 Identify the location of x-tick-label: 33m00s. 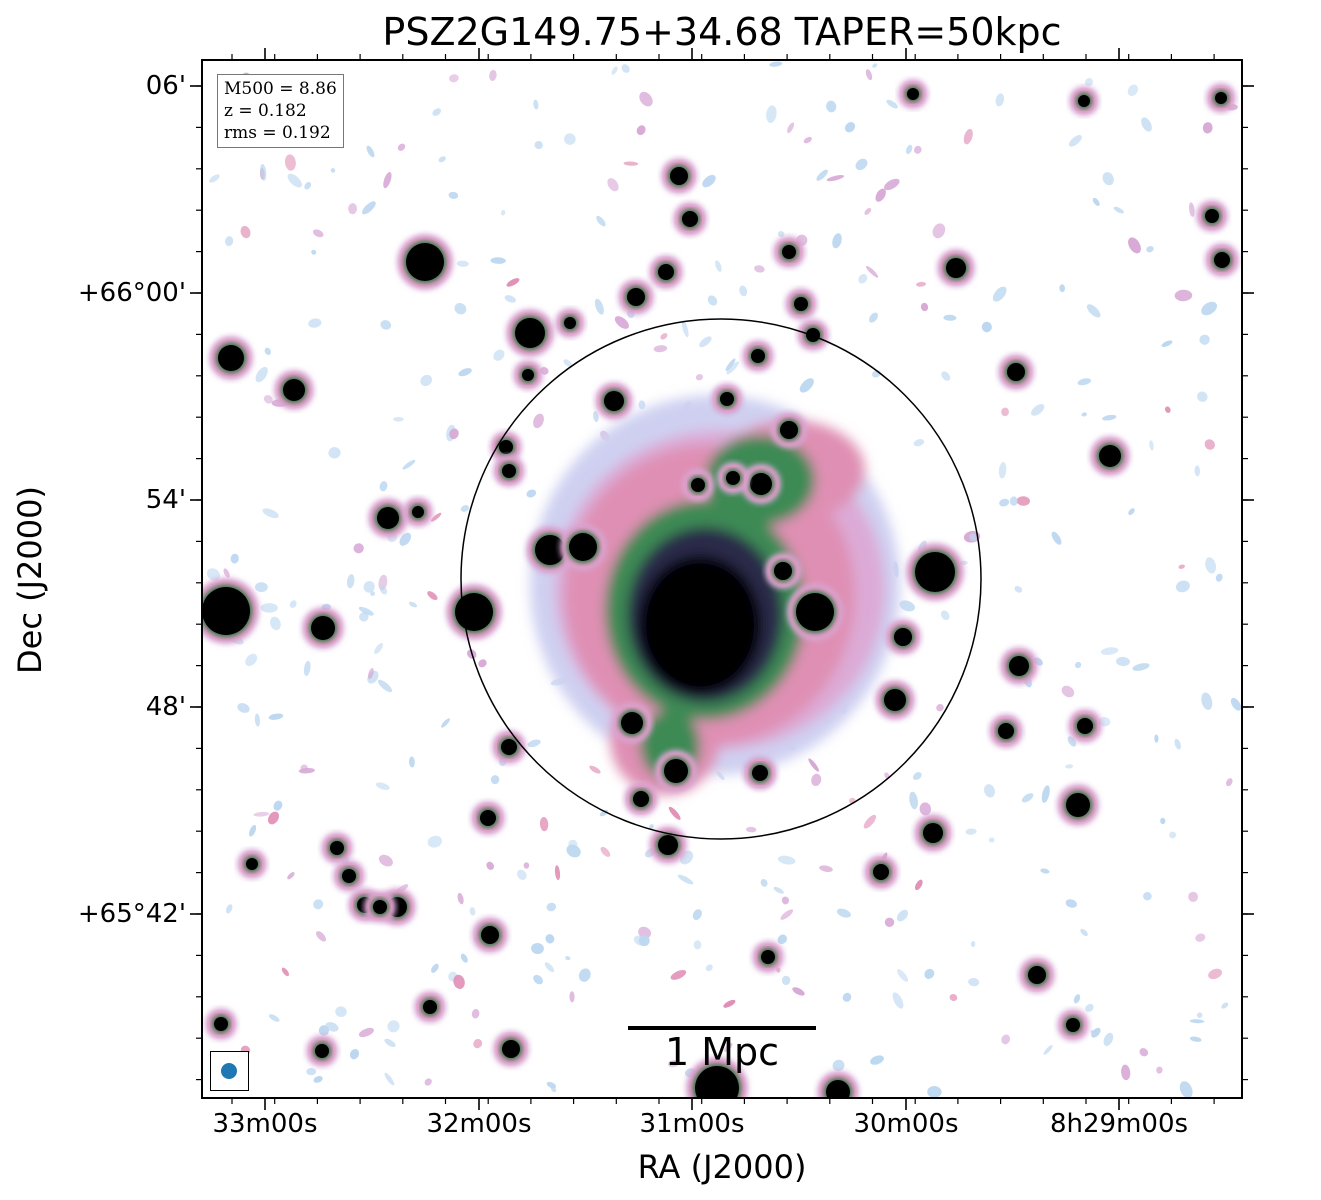
(265, 1124).